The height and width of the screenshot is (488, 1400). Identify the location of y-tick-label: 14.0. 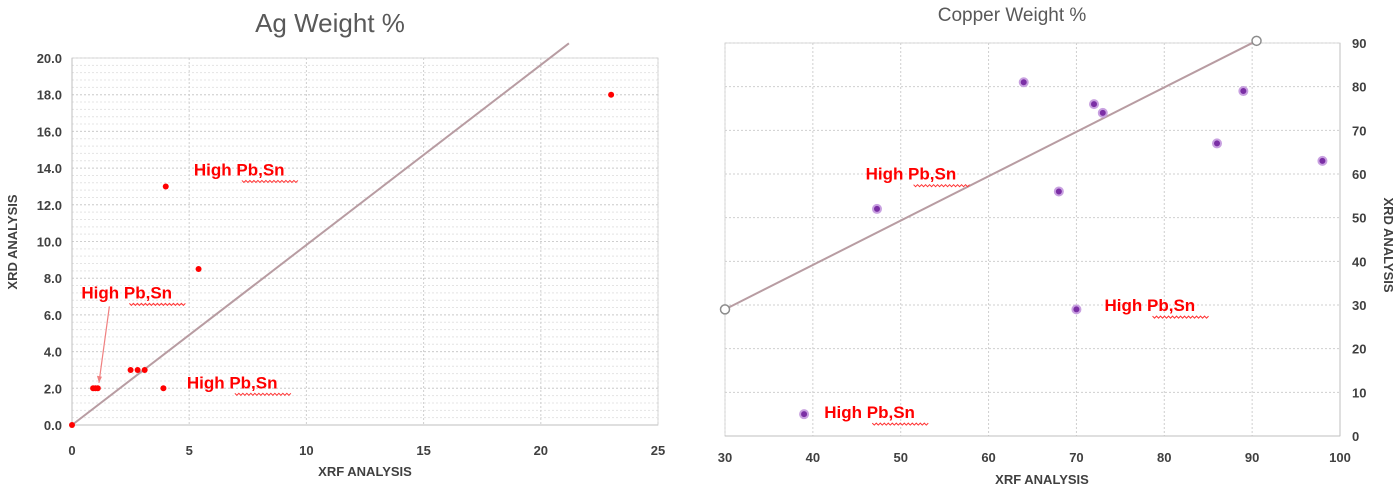
(49, 168).